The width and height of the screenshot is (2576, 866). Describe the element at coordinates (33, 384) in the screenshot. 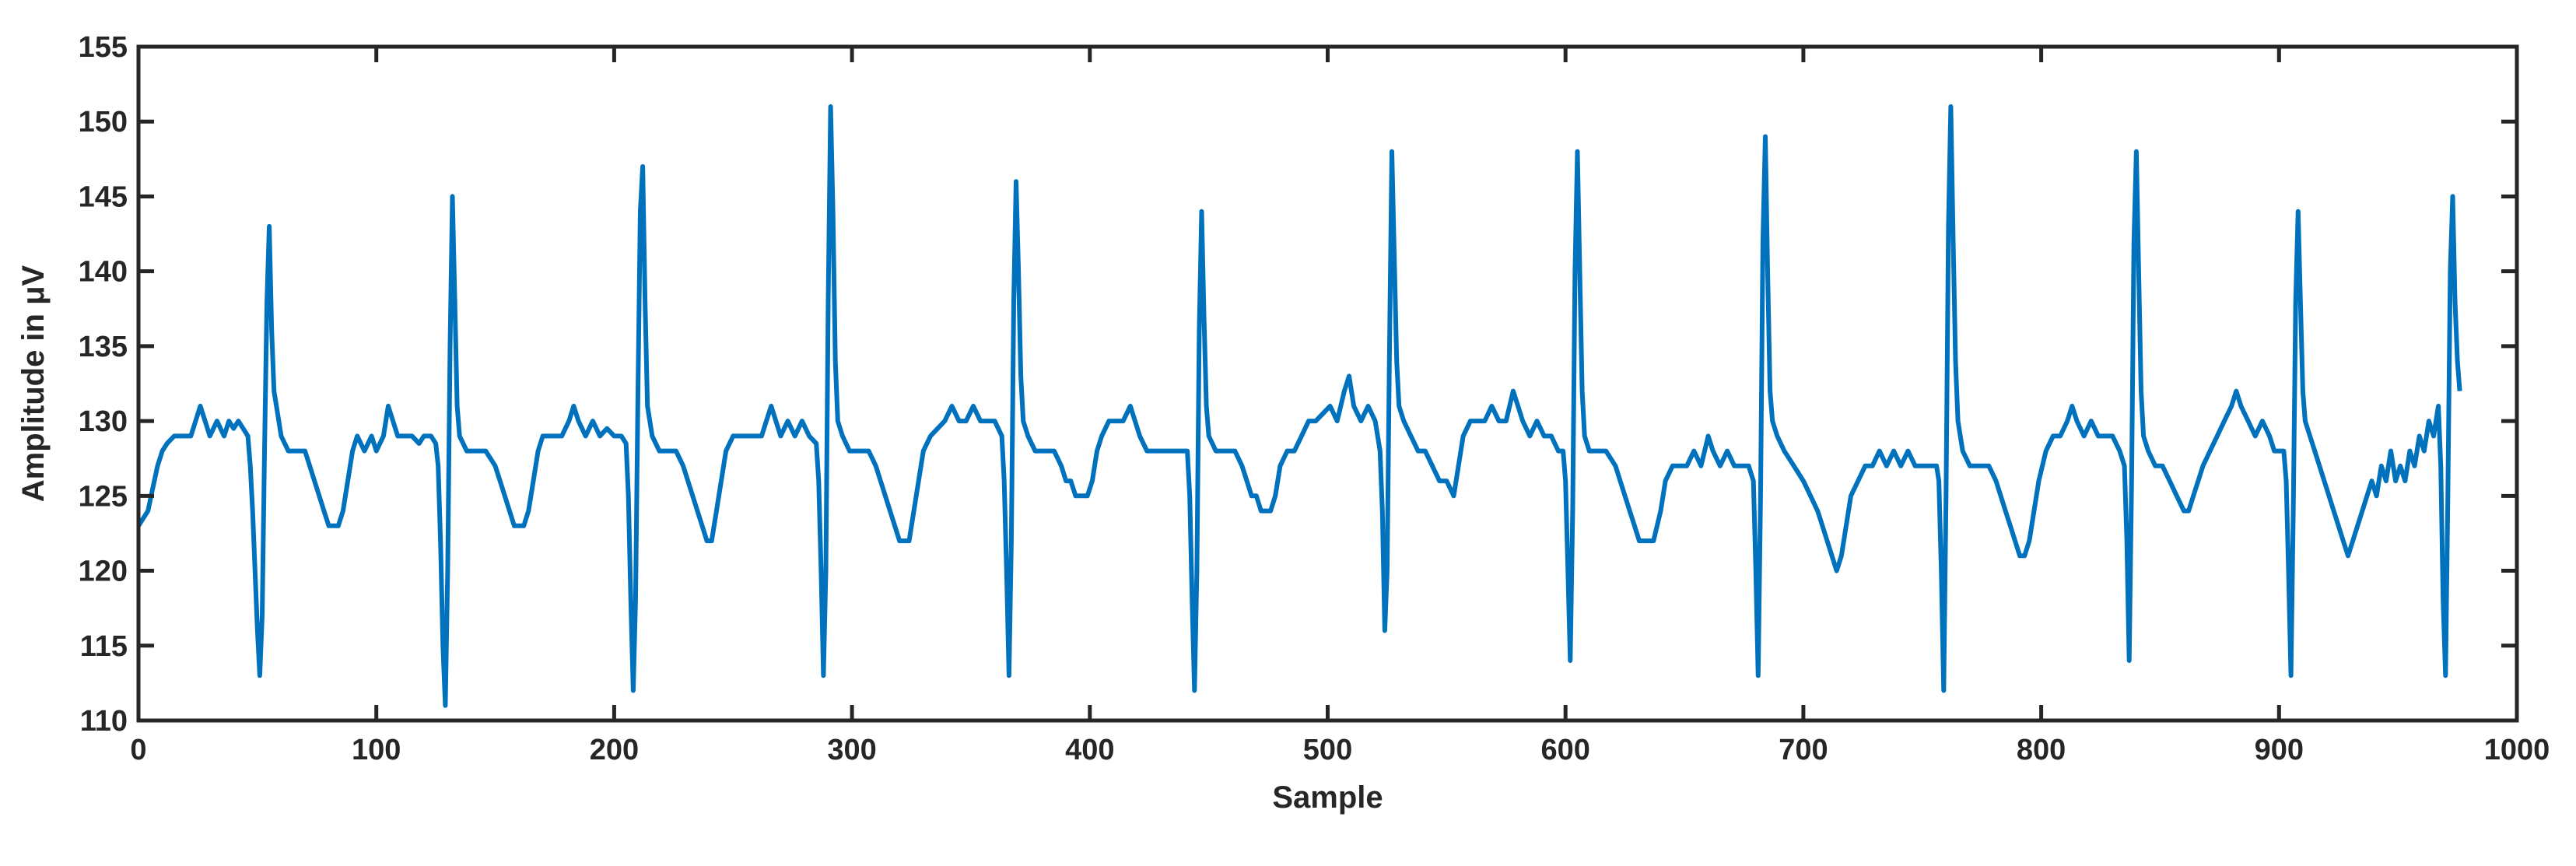

I see `y-axis-title: Amplitude in μV` at that location.